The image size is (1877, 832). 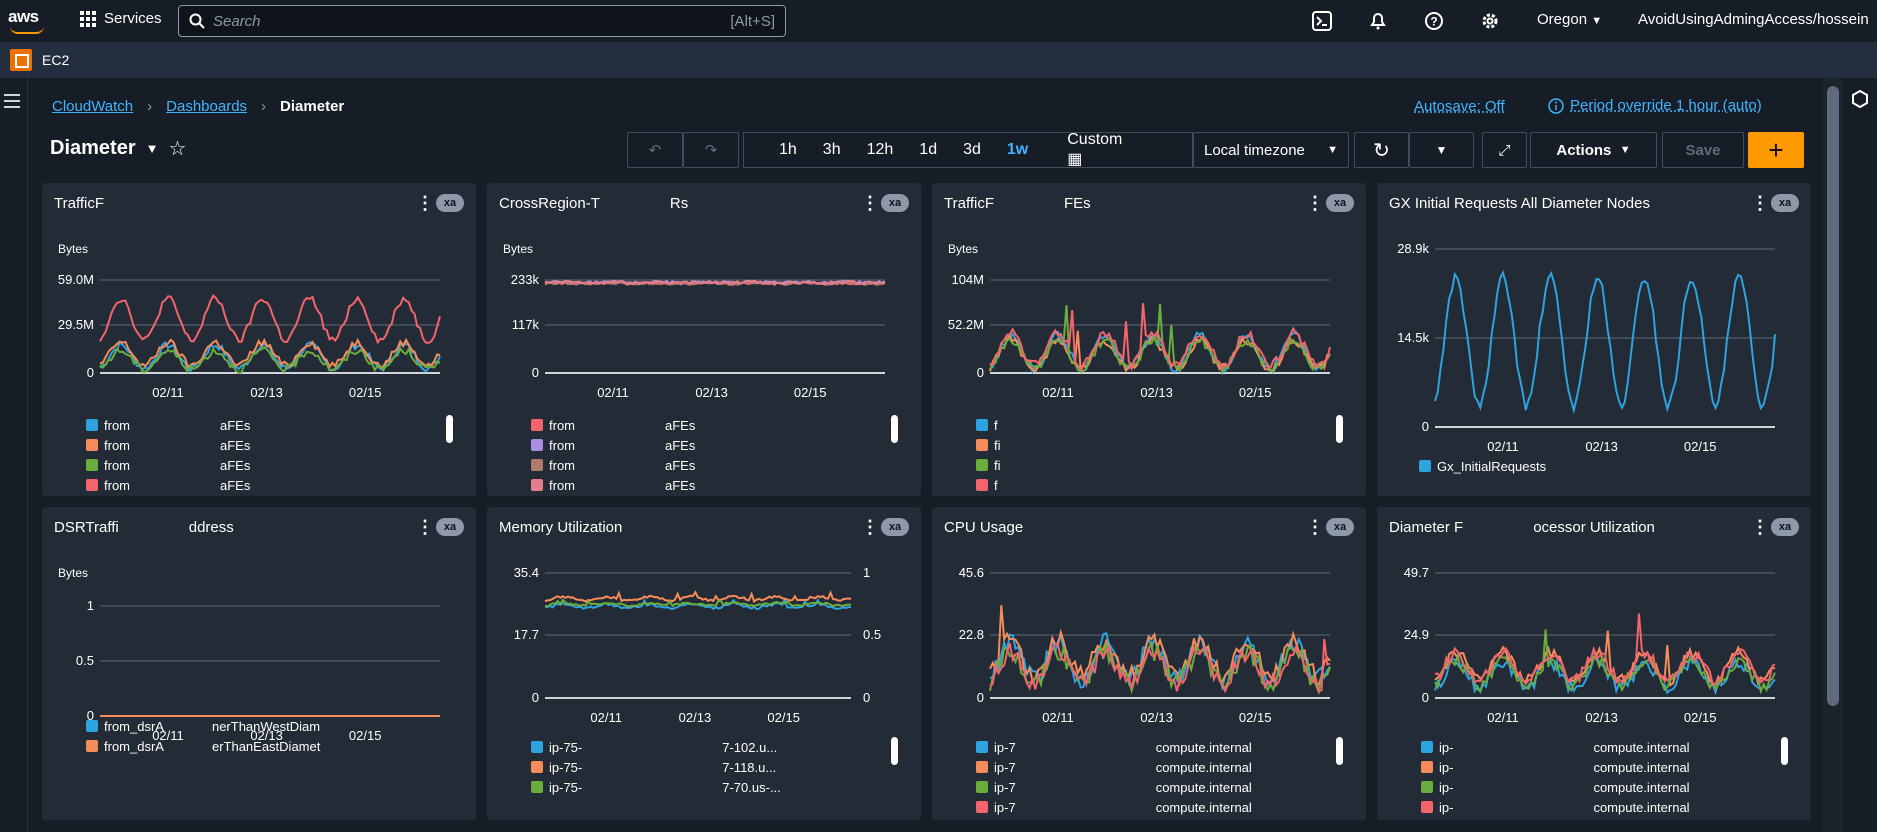 What do you see at coordinates (21, 60) in the screenshot?
I see `ec2-icon` at bounding box center [21, 60].